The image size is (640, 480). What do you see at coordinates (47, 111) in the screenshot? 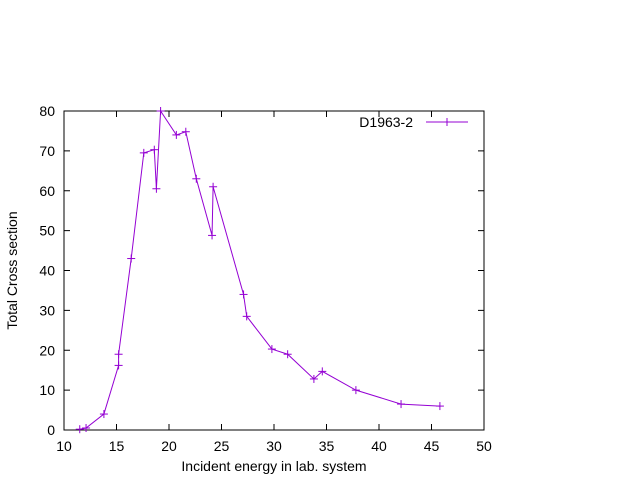
I see `y-tick-label: 80` at bounding box center [47, 111].